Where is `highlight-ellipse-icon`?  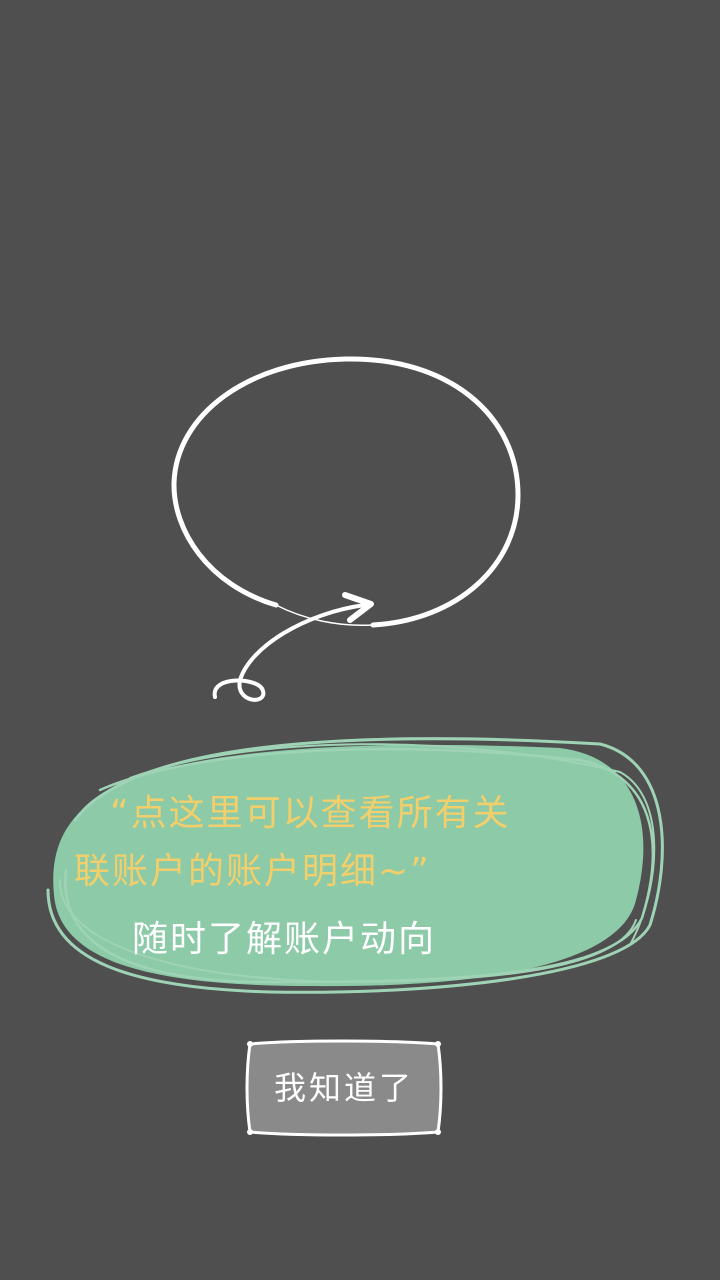 highlight-ellipse-icon is located at coordinates (346, 492).